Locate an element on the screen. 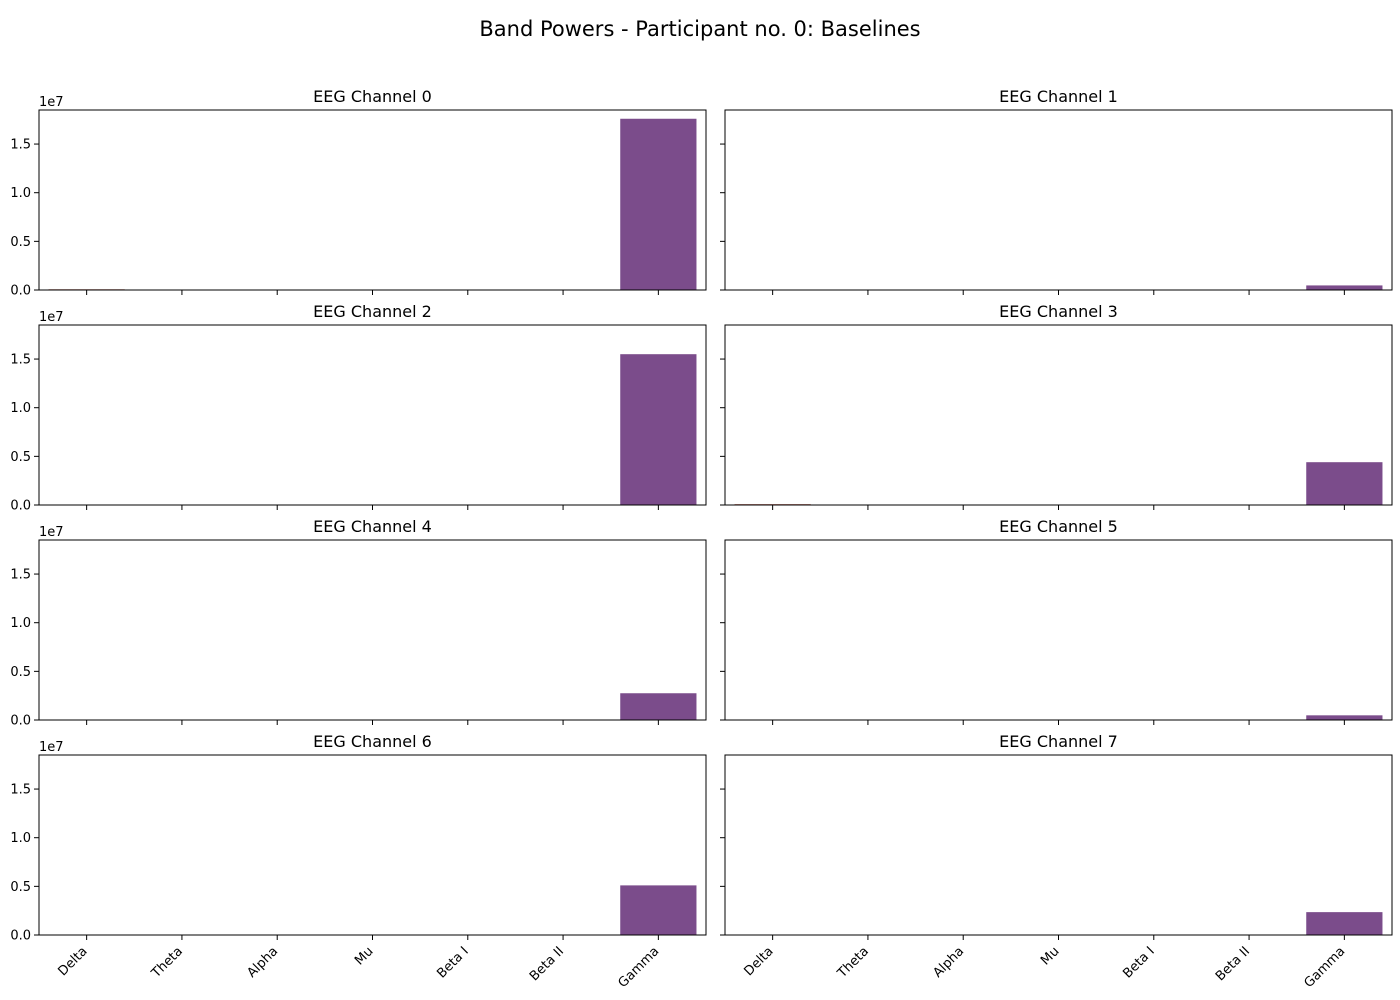 The height and width of the screenshot is (1000, 1400). subplot-title: EEG Channel 6 is located at coordinates (372, 741).